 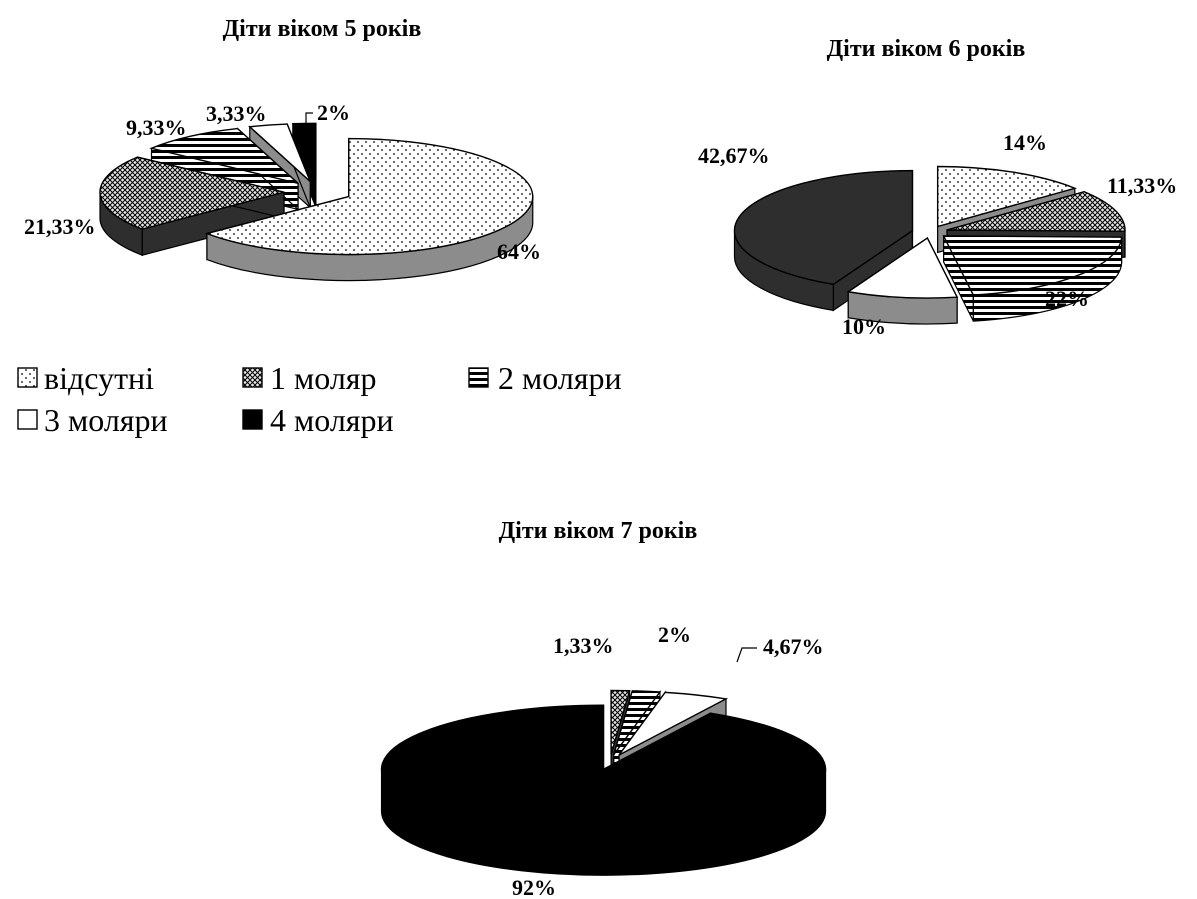 I want to click on data-label-7-two-molars: 2%, so click(x=674, y=634).